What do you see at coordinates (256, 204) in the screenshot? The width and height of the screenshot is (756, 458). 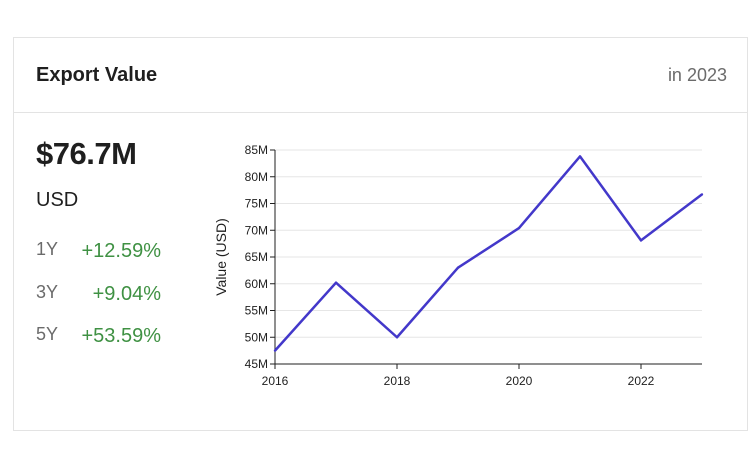 I see `y-tick-label: 75M` at bounding box center [256, 204].